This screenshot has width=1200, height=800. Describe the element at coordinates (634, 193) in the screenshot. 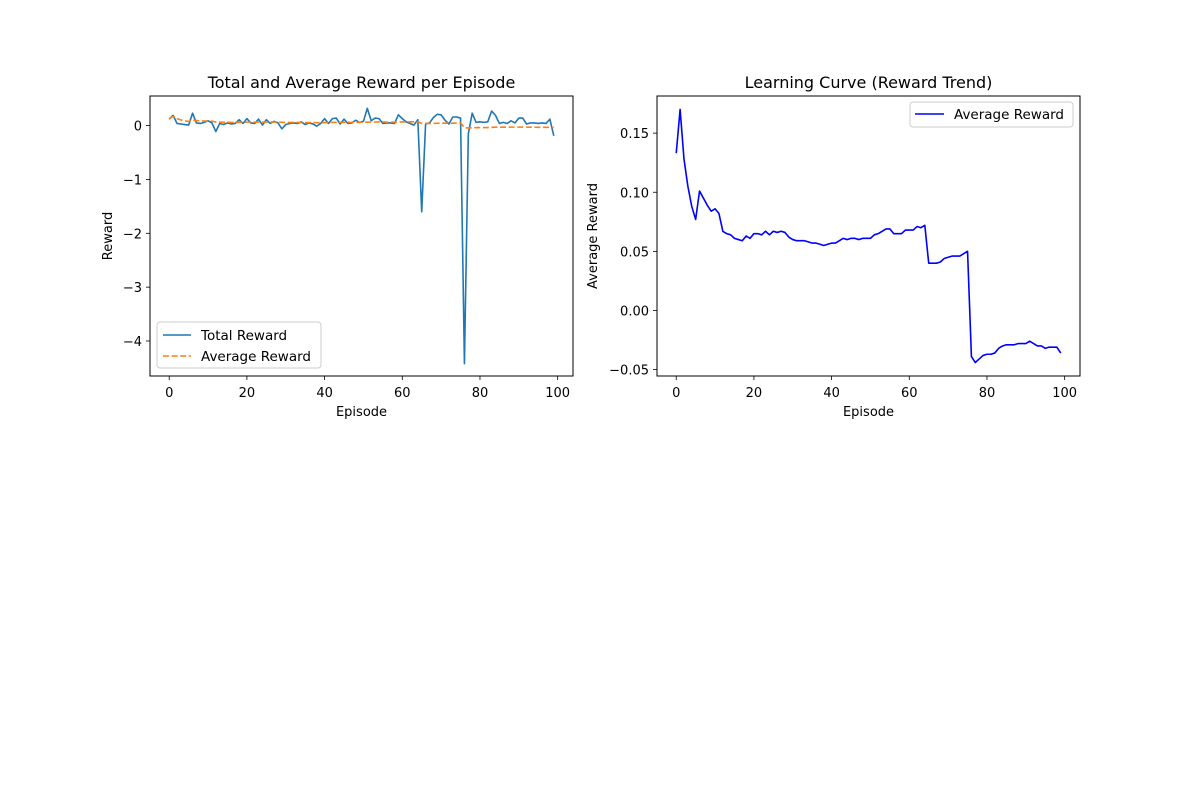

I see `right-y-tick-label: 0.10` at that location.